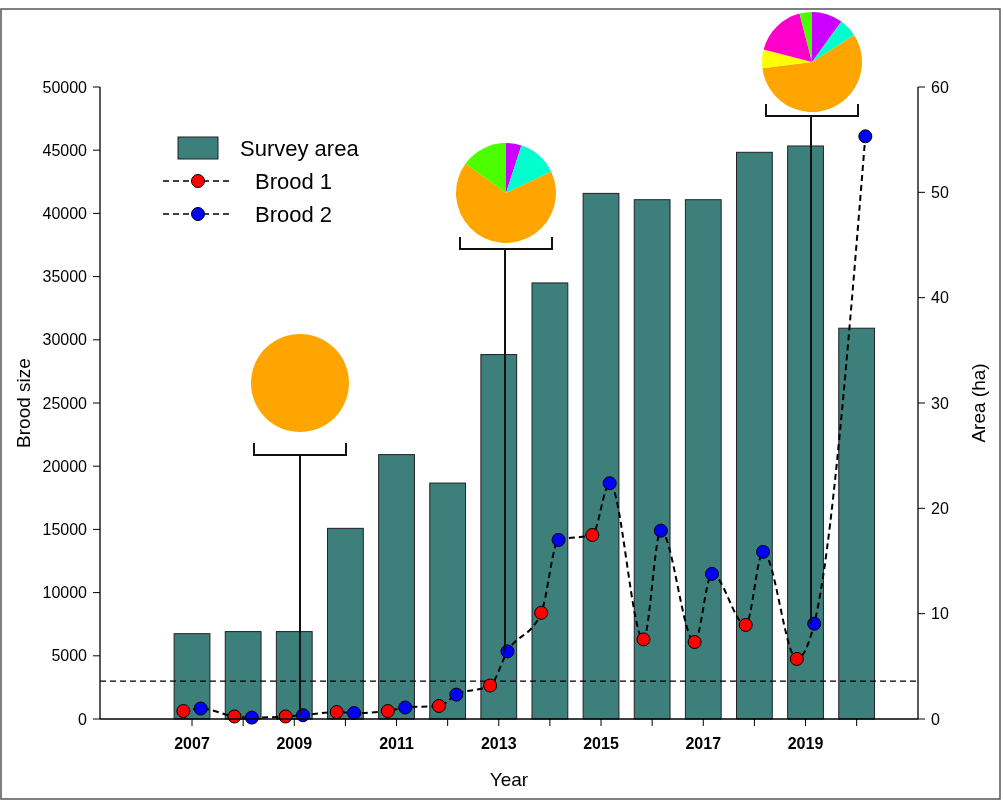  Describe the element at coordinates (294, 181) in the screenshot. I see `legend-label: Brood 1` at that location.